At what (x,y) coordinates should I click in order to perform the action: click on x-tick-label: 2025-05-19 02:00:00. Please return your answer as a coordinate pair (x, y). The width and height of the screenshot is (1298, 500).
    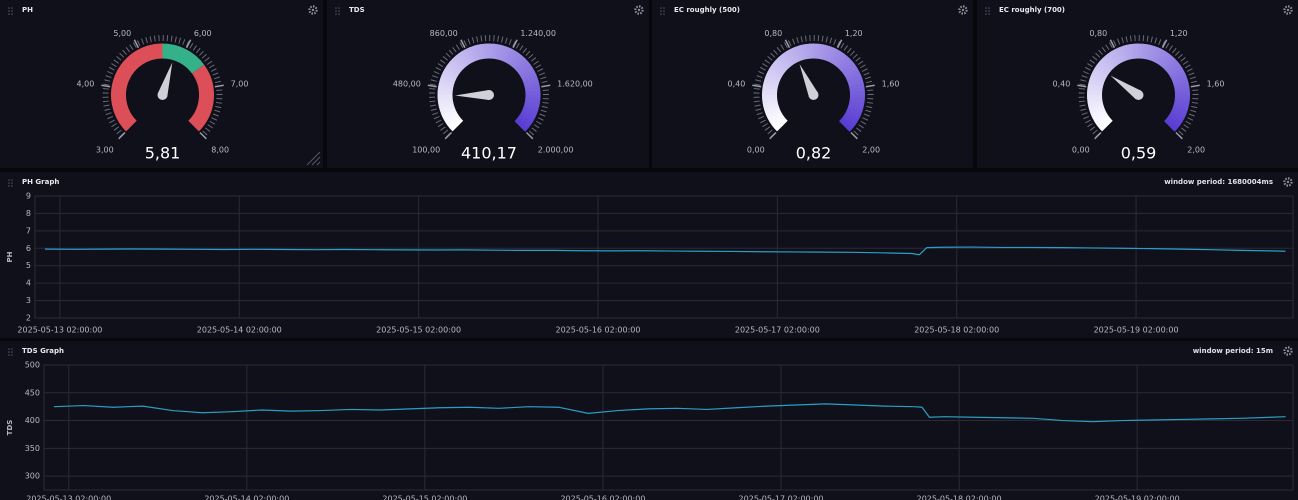
    Looking at the image, I should click on (1136, 330).